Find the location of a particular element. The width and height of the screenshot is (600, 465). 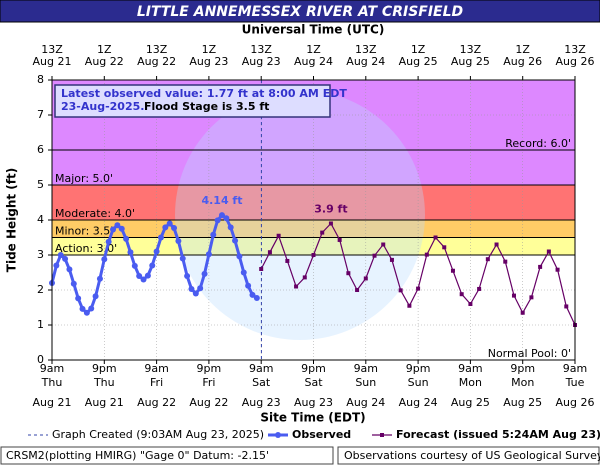

x-axis-title: Site Time (EDT) is located at coordinates (312, 418).